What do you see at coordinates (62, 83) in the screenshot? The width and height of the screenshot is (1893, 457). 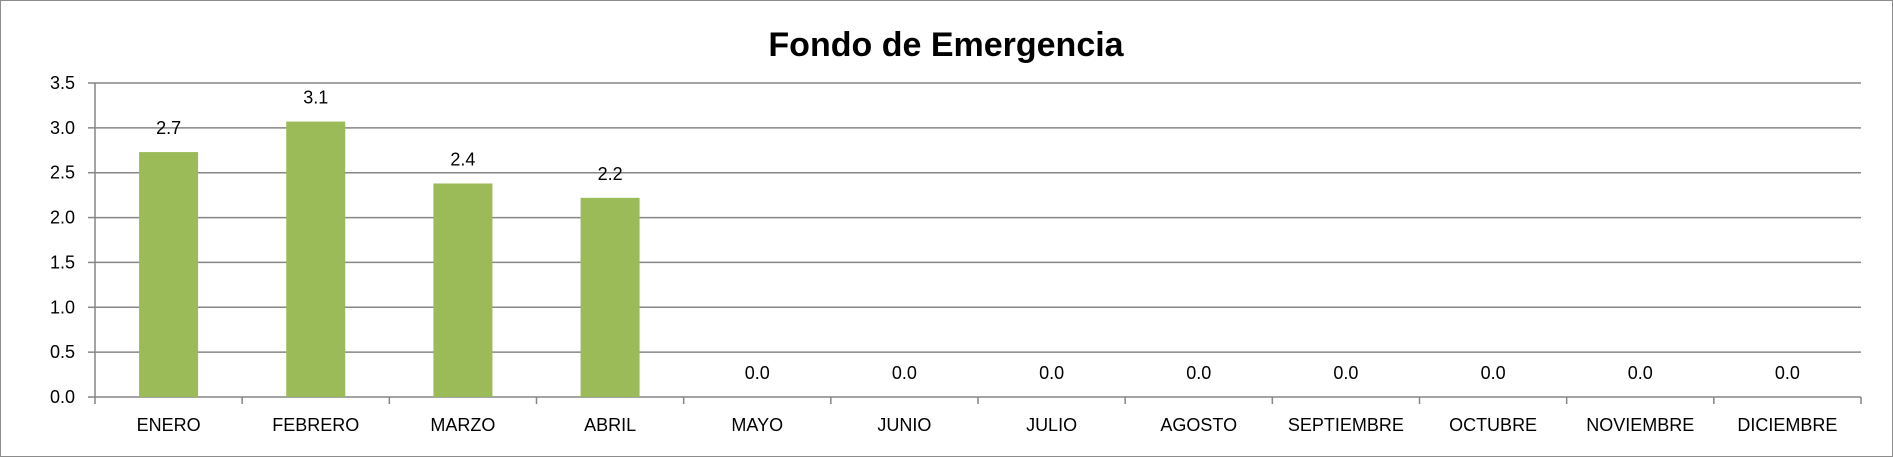 I see `y-tick-label: 3.5` at bounding box center [62, 83].